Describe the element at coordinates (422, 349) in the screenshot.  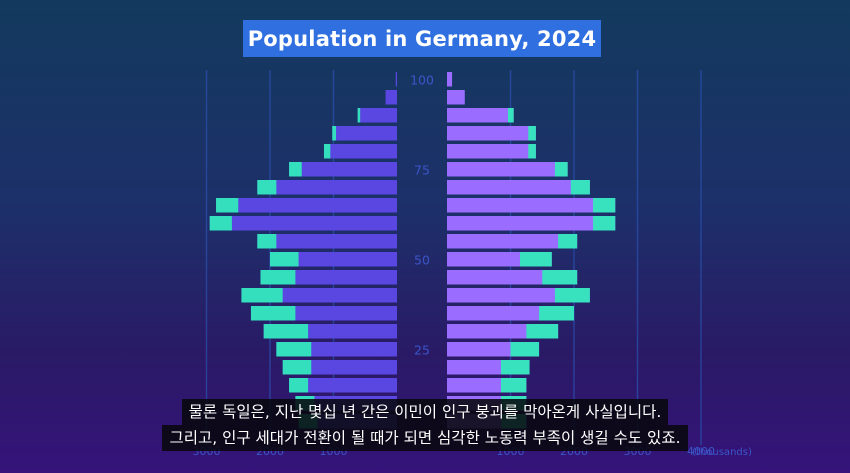
I see `y-tick-label-25: 25` at that location.